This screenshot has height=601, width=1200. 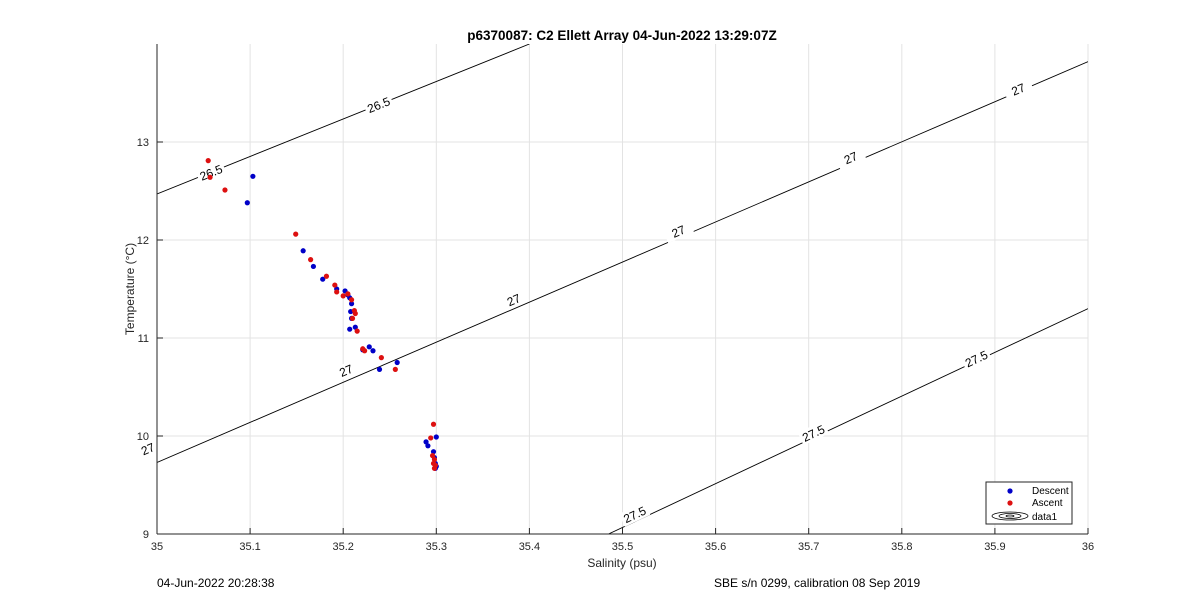 What do you see at coordinates (342, 547) in the screenshot?
I see `x-tick-label: 35.2` at bounding box center [342, 547].